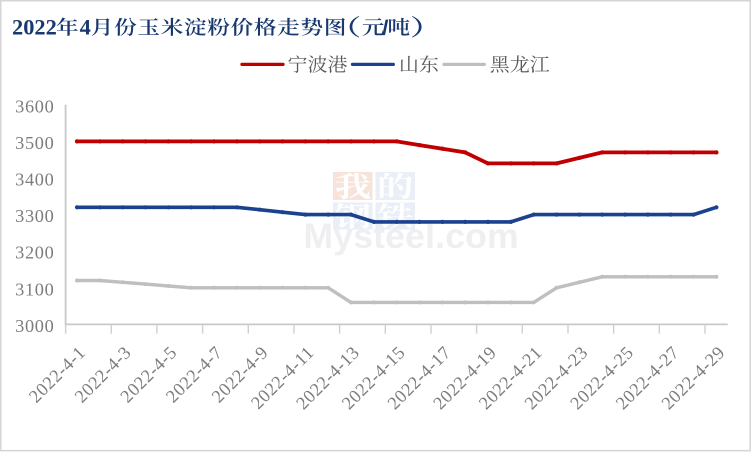 The width and height of the screenshot is (752, 457). I want to click on svg-text: 3300, so click(34, 216).